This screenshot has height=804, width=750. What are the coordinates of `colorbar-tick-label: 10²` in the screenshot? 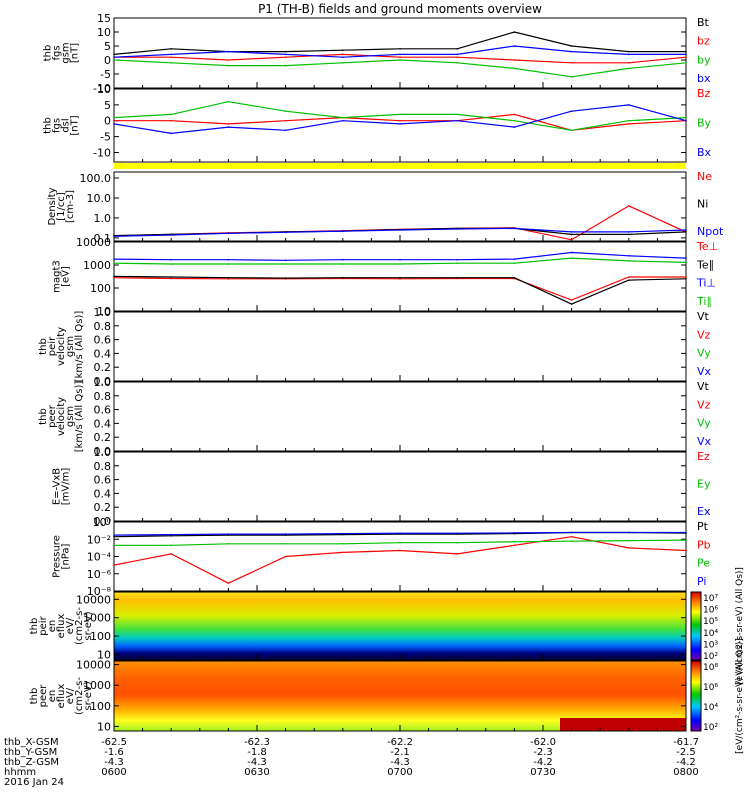 It's located at (710, 657).